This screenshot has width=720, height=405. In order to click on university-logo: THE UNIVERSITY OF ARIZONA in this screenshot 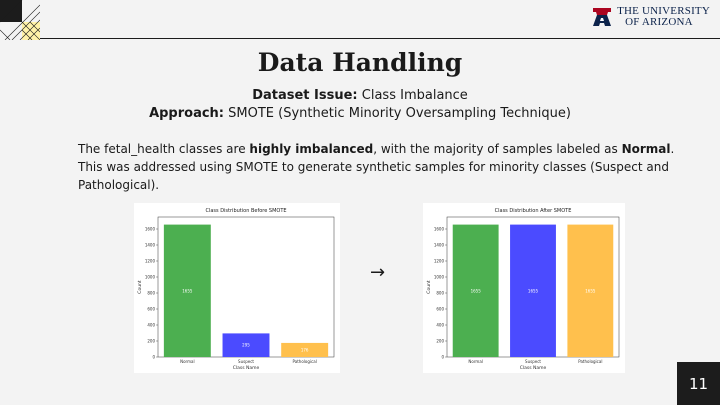, I will do `click(650, 17)`.